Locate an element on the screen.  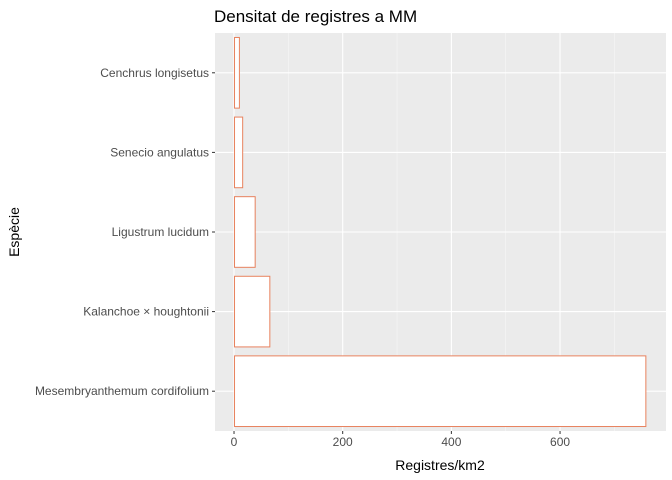
y-axis-title: Espècie is located at coordinates (14, 232).